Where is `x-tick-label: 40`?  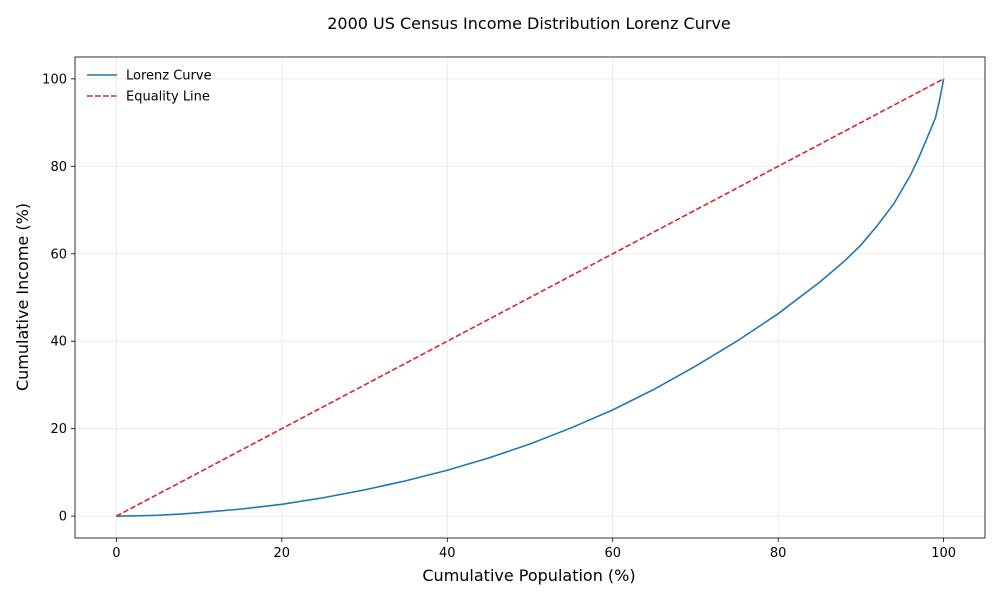
x-tick-label: 40 is located at coordinates (447, 553).